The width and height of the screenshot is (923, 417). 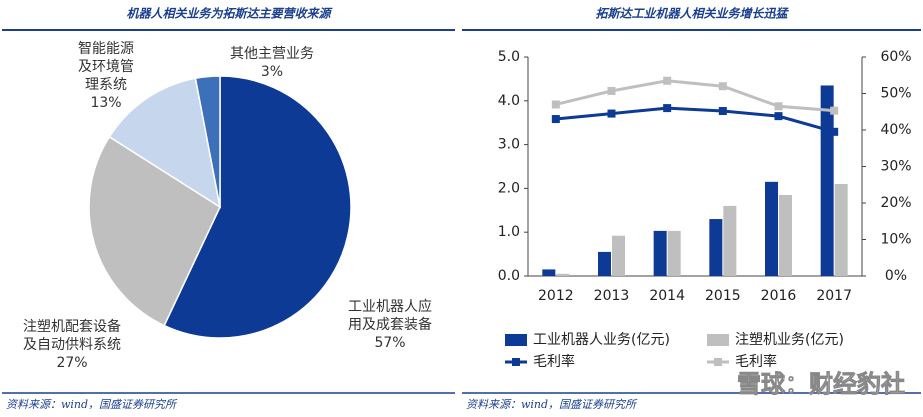 I want to click on slice-label: 智能能源 及环境管 理系统, so click(x=106, y=67).